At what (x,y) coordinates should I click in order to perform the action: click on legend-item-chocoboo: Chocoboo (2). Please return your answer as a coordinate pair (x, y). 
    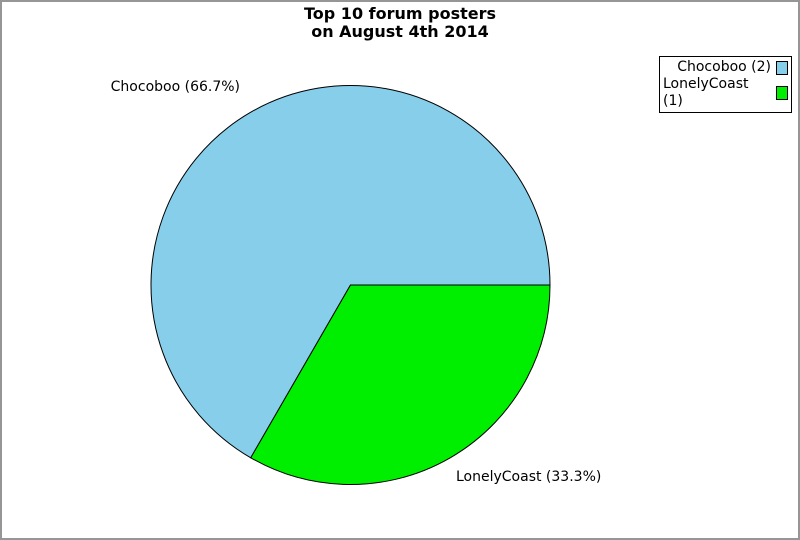
    Looking at the image, I should click on (725, 67).